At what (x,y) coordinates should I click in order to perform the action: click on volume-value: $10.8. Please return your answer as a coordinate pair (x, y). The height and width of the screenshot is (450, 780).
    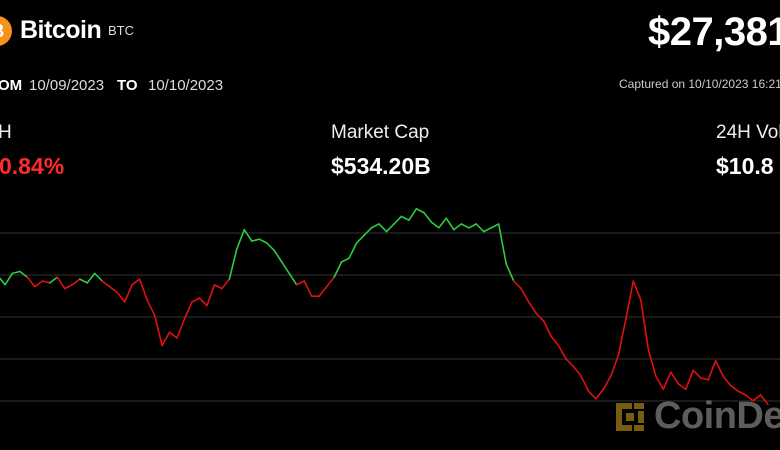
    Looking at the image, I should click on (745, 166).